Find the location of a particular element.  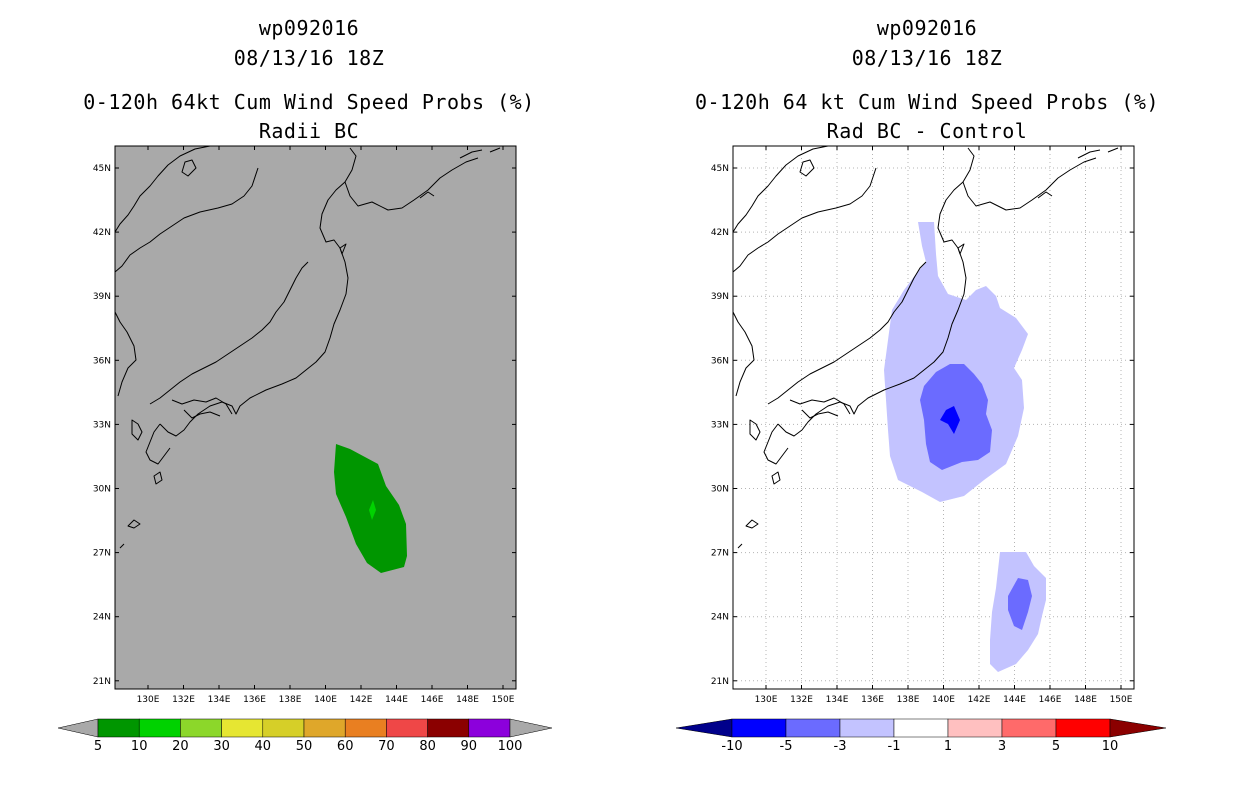

lon-label: 142E is located at coordinates (361, 700).